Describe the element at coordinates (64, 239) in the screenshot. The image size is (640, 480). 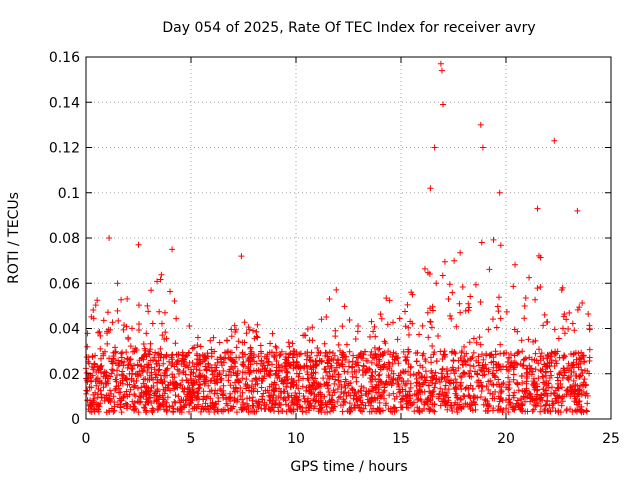
I see `y-tick-label: 0.08` at that location.